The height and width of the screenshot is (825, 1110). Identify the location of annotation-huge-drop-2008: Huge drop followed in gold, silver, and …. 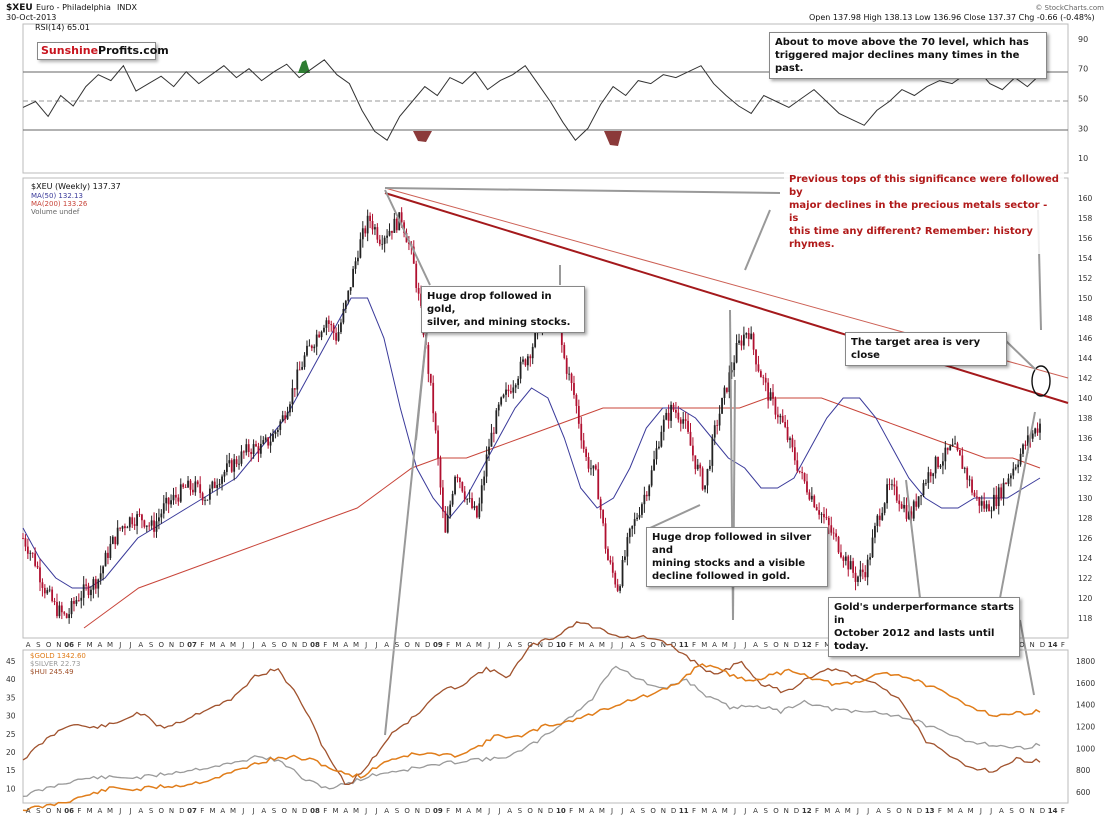
(503, 309).